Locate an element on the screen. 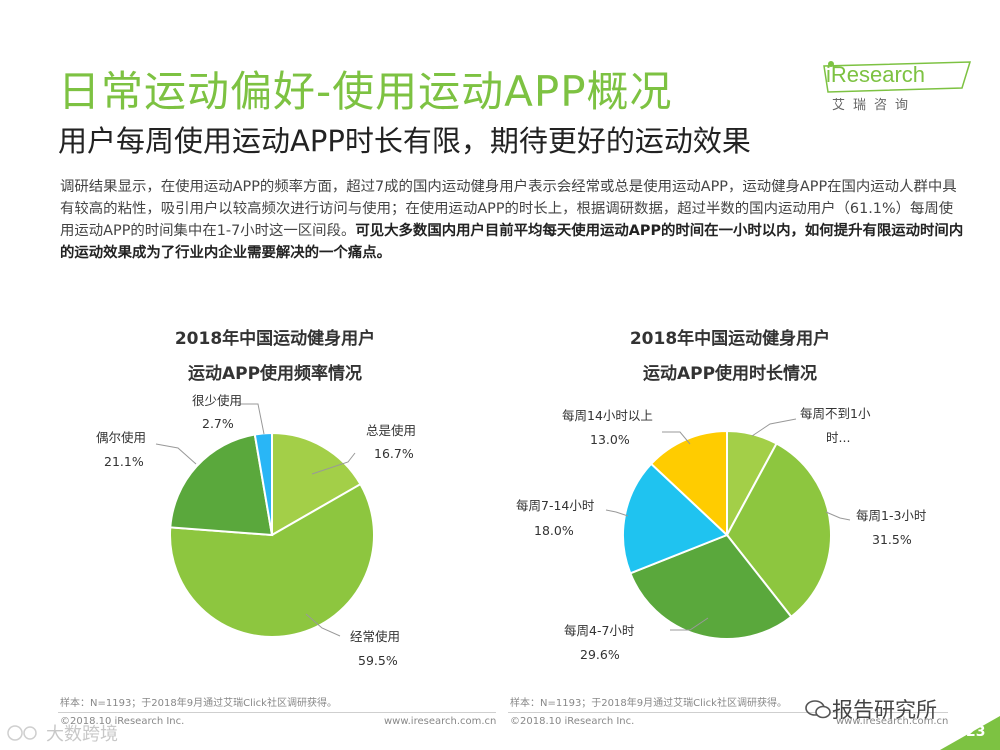 The width and height of the screenshot is (1000, 750). value-often: 59.5% is located at coordinates (378, 660).